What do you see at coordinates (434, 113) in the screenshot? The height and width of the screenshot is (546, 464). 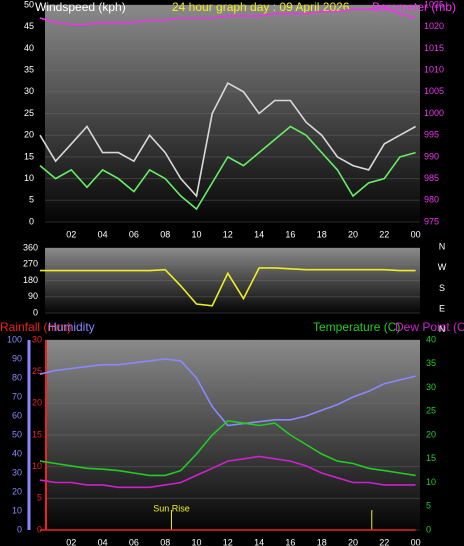 I see `y2-tick-label: 1000` at bounding box center [434, 113].